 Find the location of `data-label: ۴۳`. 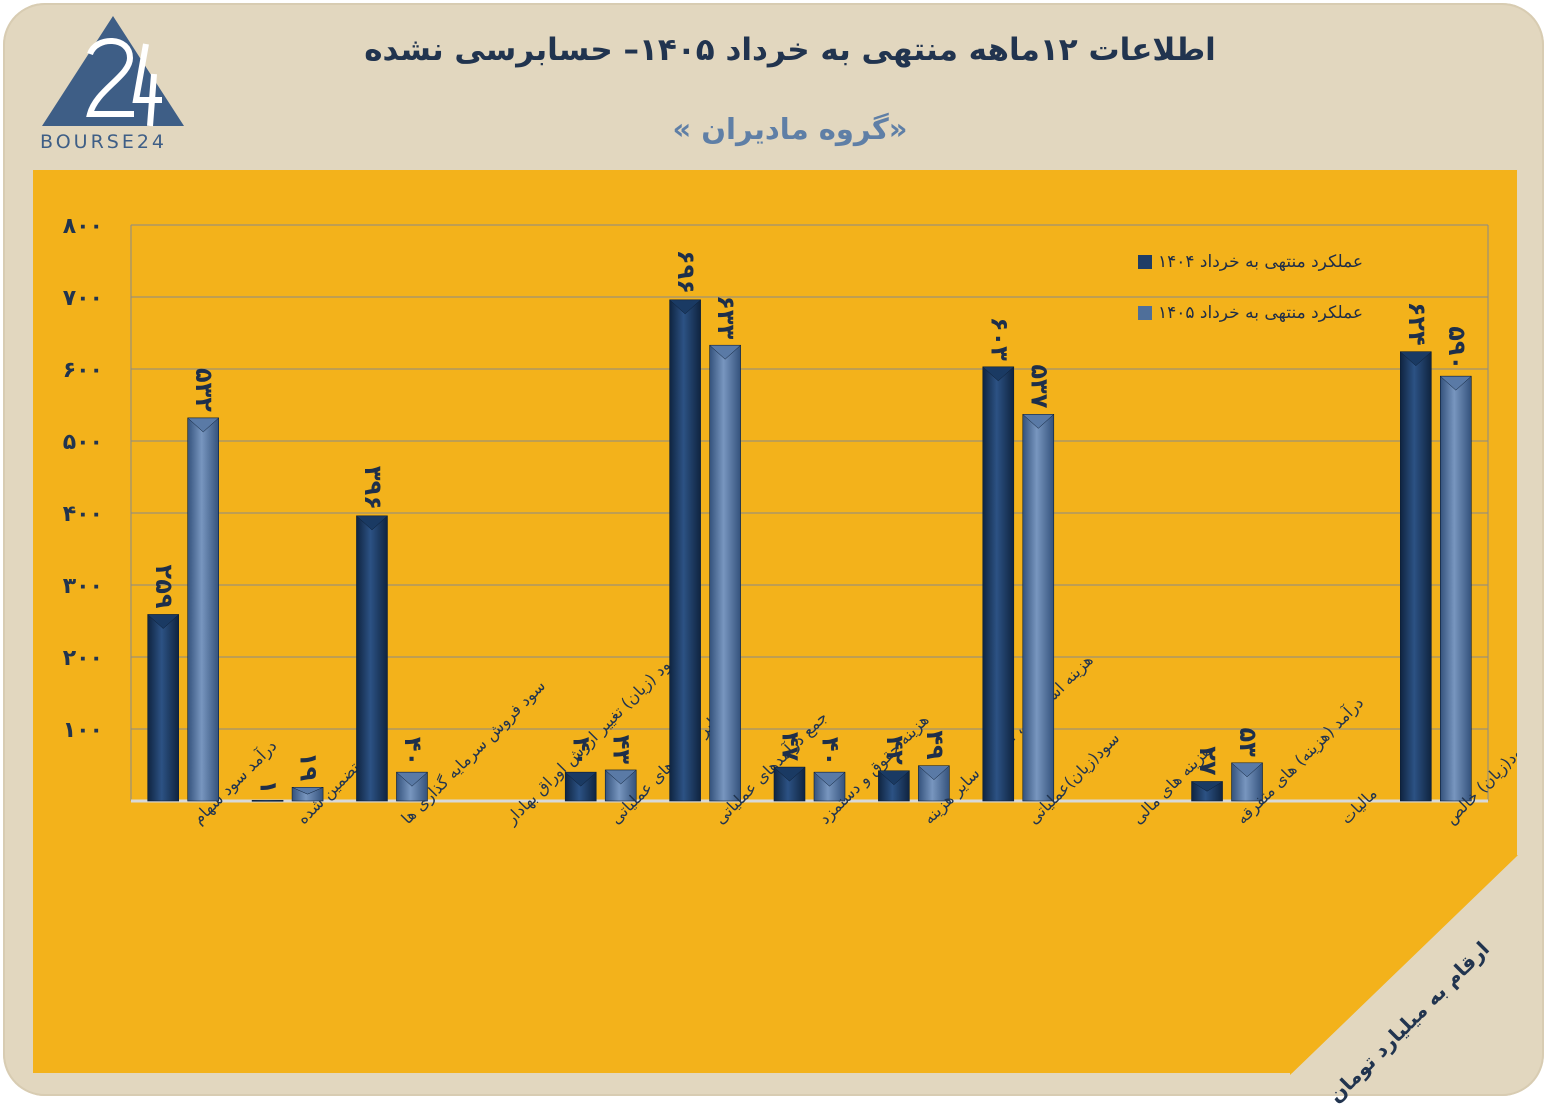

data-label: ۴۳ is located at coordinates (622, 750).